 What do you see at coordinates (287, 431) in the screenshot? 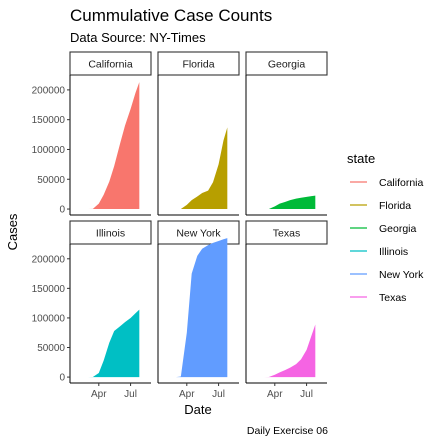
I see `chart-caption: Daily Exercise 06` at bounding box center [287, 431].